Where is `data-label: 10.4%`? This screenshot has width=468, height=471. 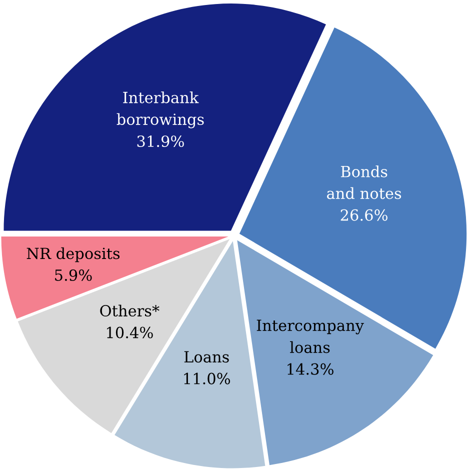 data-label: 10.4% is located at coordinates (130, 332).